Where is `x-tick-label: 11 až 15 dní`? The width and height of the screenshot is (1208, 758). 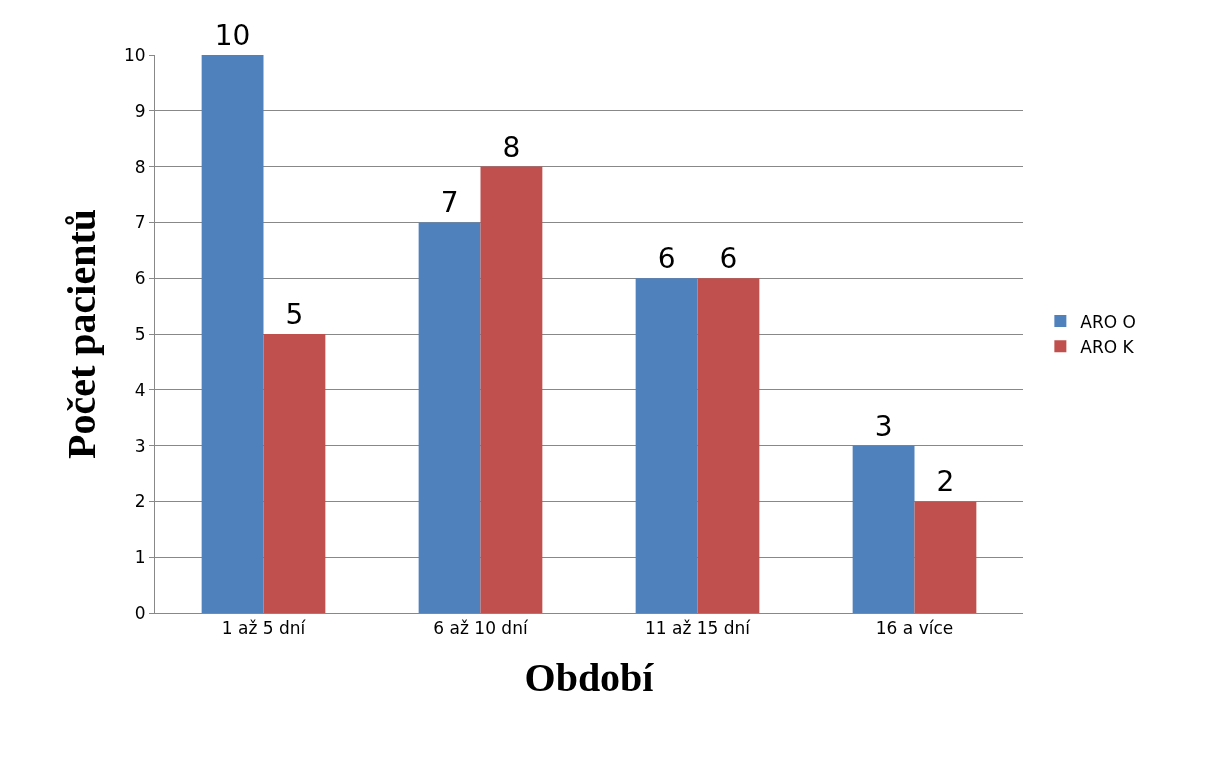 x-tick-label: 11 až 15 dní is located at coordinates (698, 628).